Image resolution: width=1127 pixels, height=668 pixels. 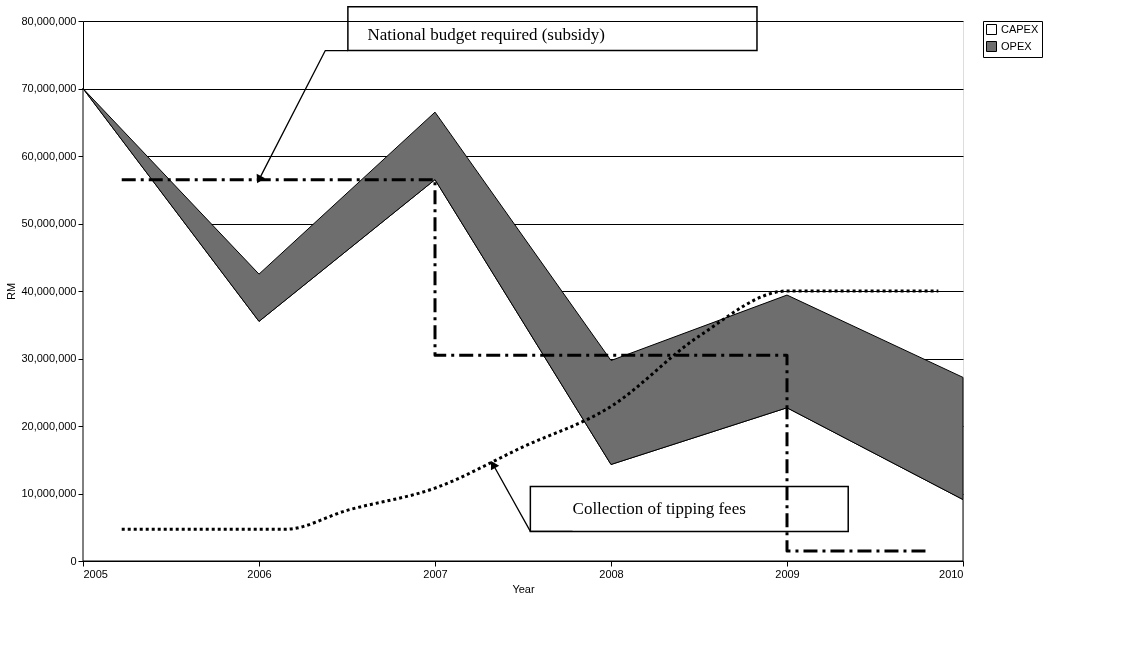 What do you see at coordinates (1017, 45) in the screenshot?
I see `legend-label: OPEX` at bounding box center [1017, 45].